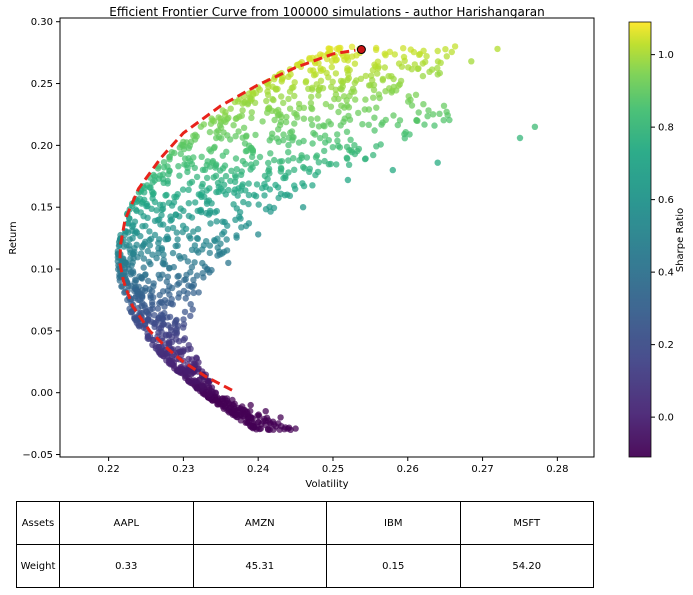 The image size is (693, 595). I want to click on colorbar-ticks: 0.0 0.2 0.4 0.6 0.8 1.0, so click(662, 237).